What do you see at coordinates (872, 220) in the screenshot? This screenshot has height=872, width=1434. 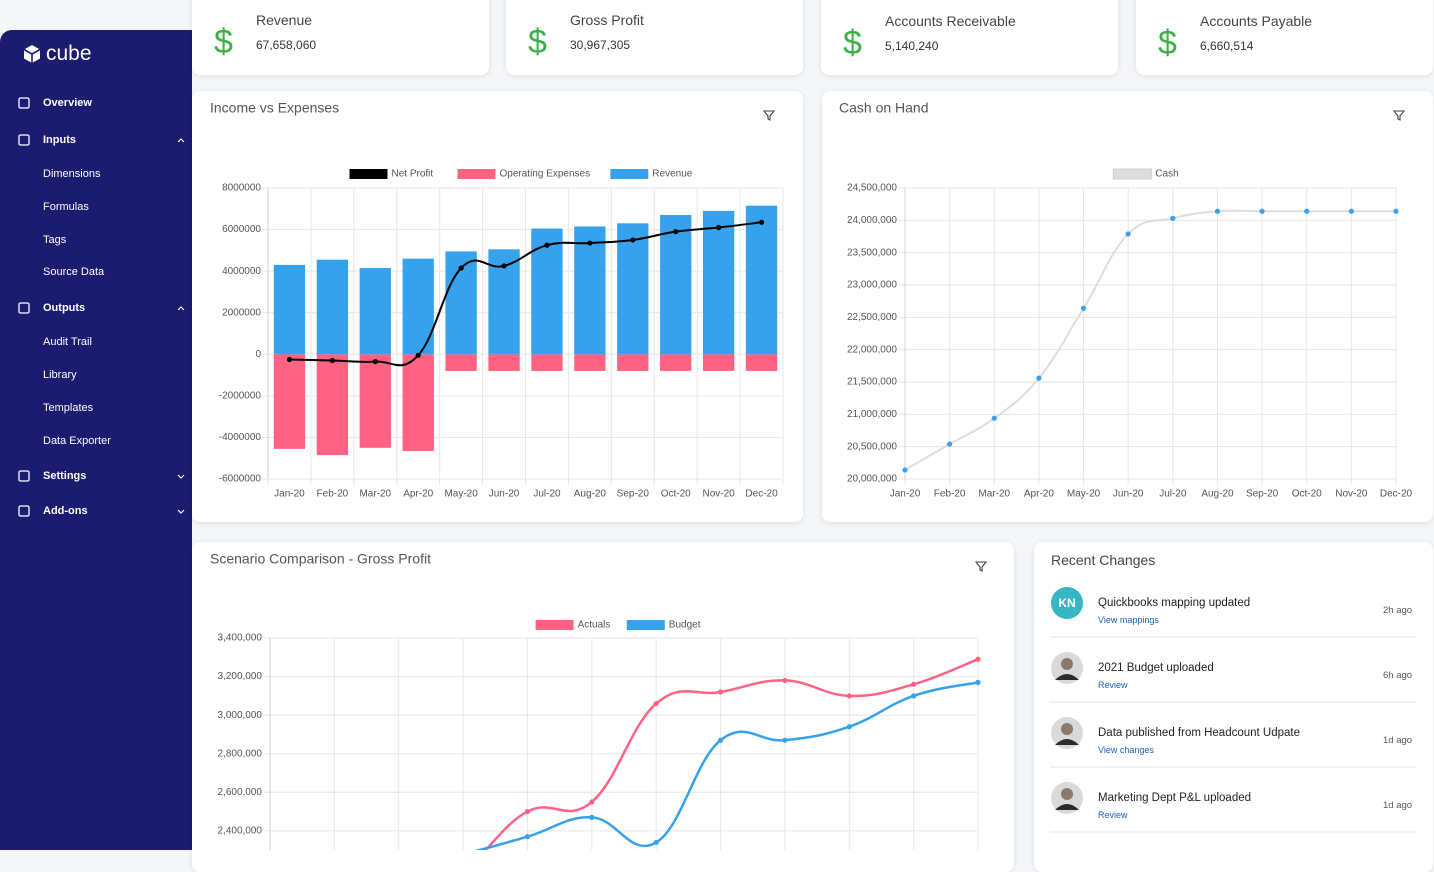 I see `y-tick-label: 24,000,000` at bounding box center [872, 220].